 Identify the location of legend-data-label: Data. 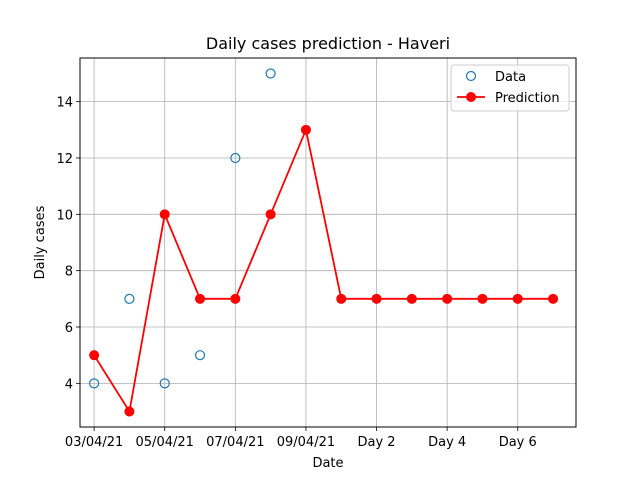
(510, 77).